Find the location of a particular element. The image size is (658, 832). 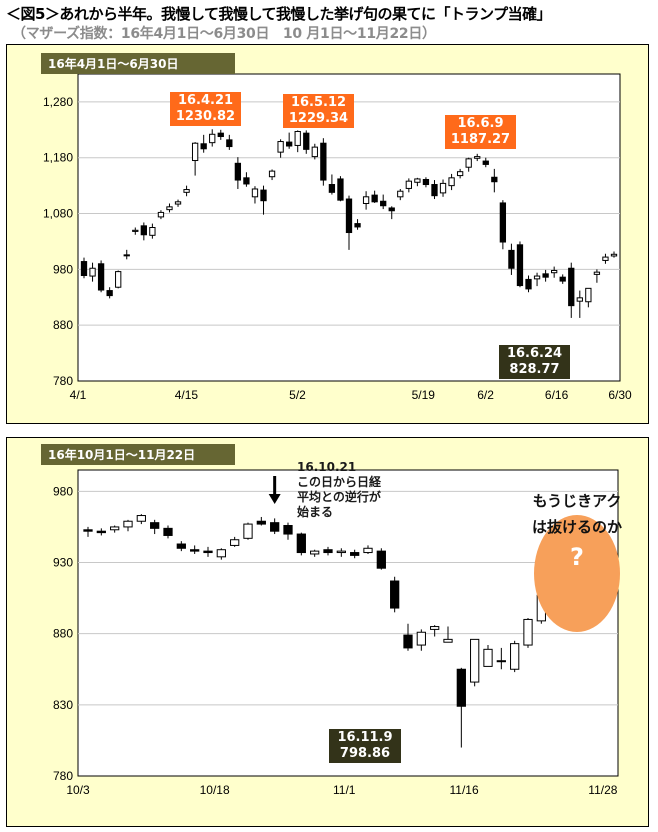

y-tick-label: 980 is located at coordinates (63, 269).